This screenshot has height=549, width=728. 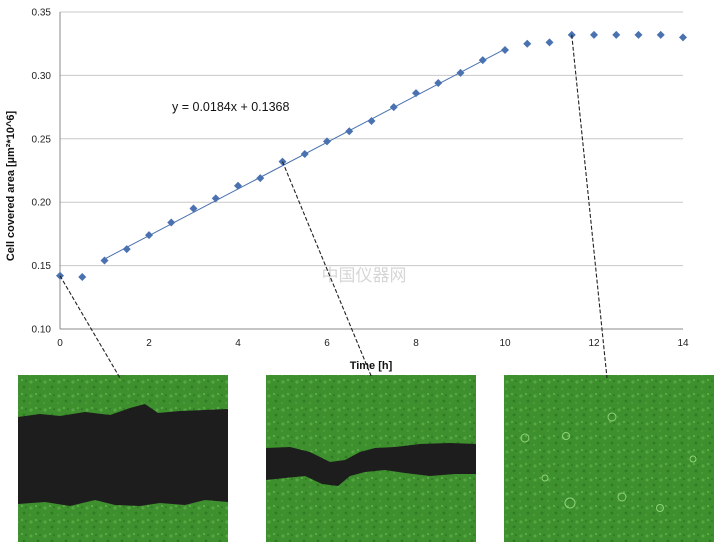 What do you see at coordinates (364, 276) in the screenshot?
I see `watermark: 中国仪器网` at bounding box center [364, 276].